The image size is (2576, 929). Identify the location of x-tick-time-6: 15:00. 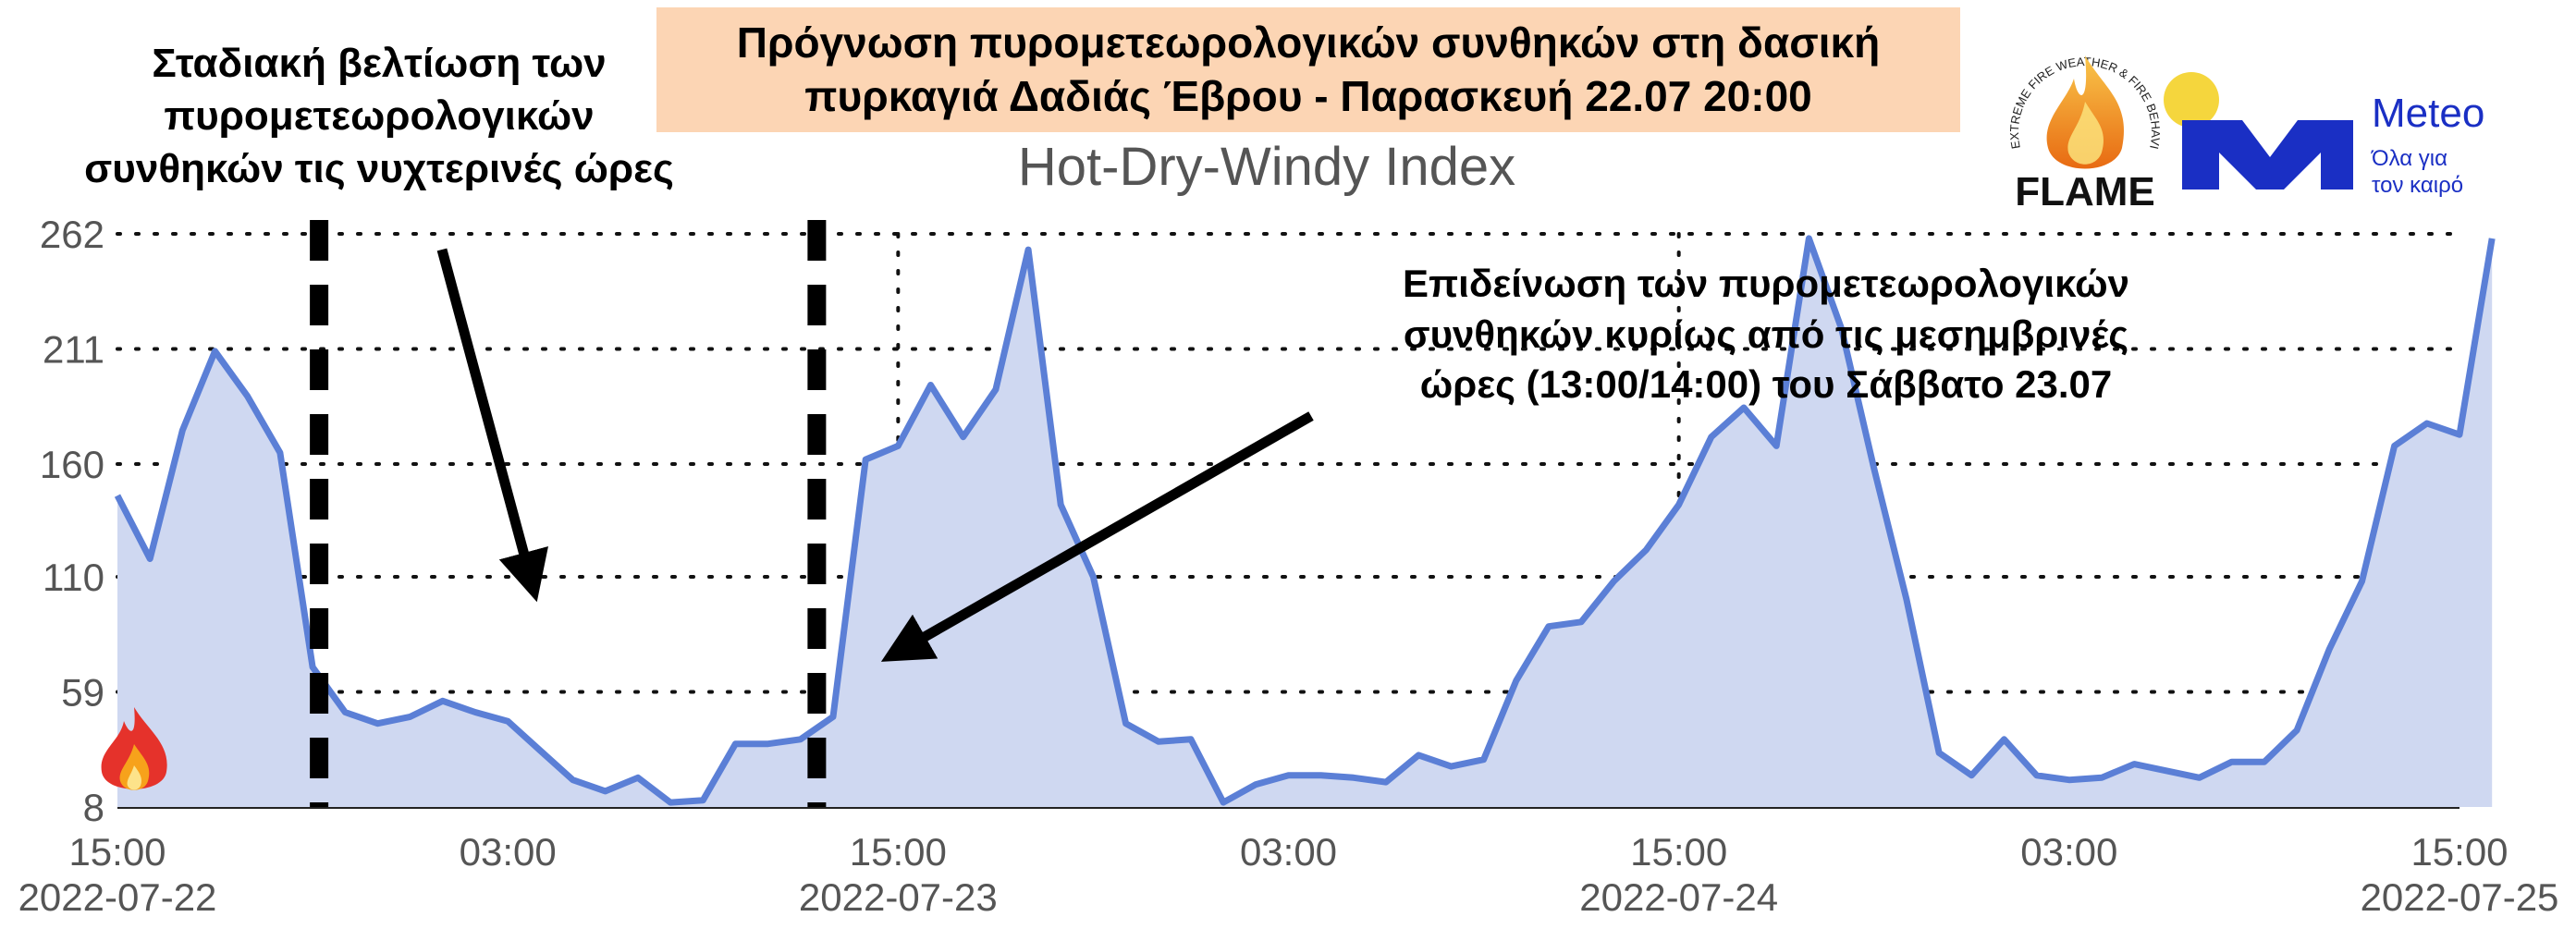
(2459, 852).